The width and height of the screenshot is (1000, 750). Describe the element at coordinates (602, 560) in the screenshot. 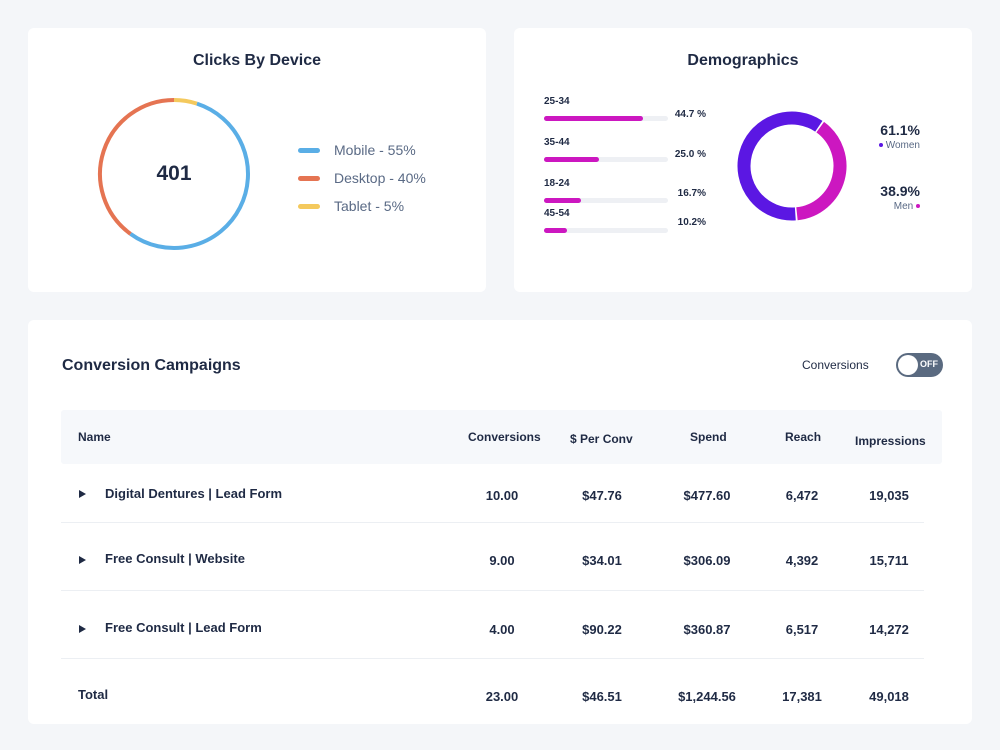

I see `per-conv-value: $34.01` at that location.